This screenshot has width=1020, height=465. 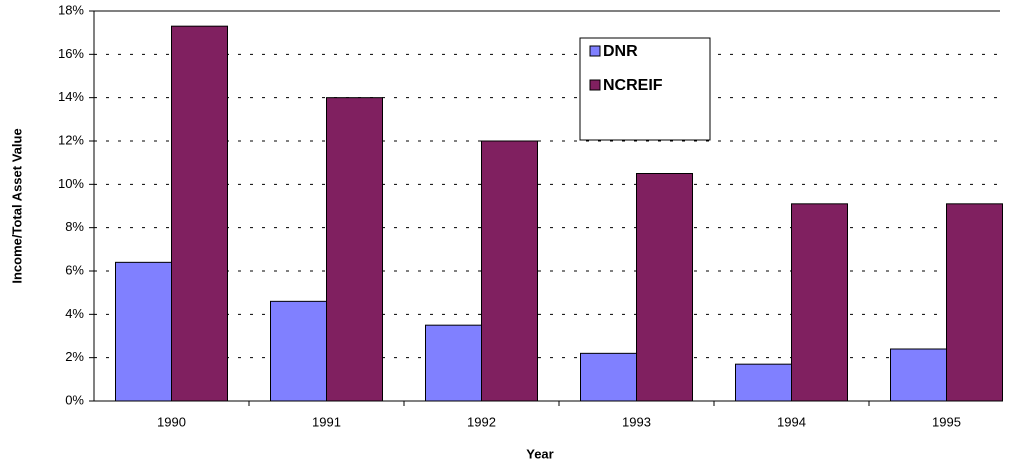 I want to click on x-tick-label: 1990, so click(x=171, y=421).